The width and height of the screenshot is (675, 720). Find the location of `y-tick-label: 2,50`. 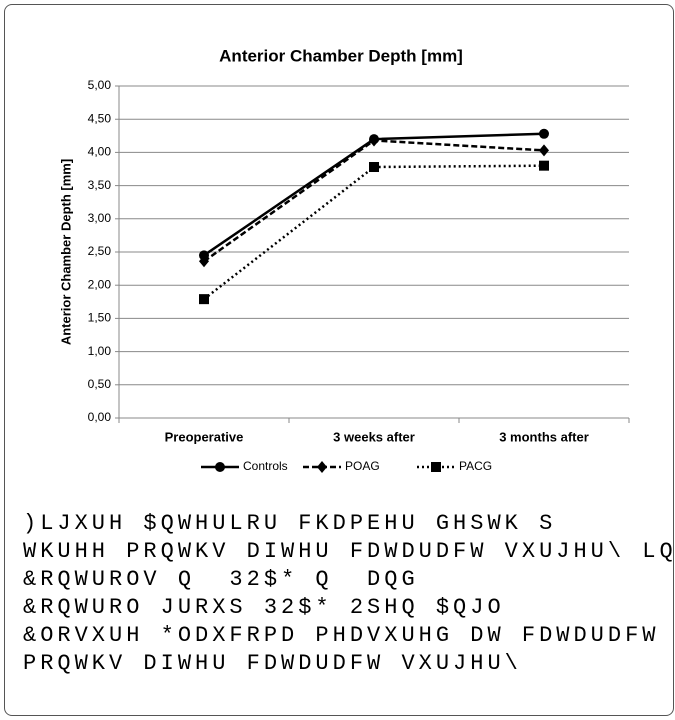

y-tick-label: 2,50 is located at coordinates (100, 251).